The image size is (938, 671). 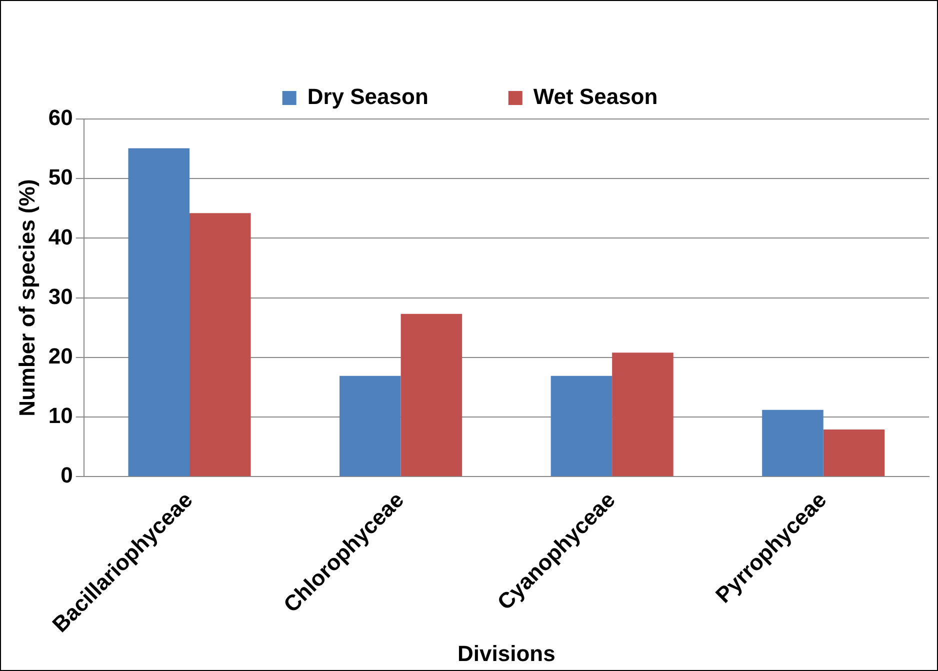 I want to click on y-tick-label: 50, so click(x=60, y=177).